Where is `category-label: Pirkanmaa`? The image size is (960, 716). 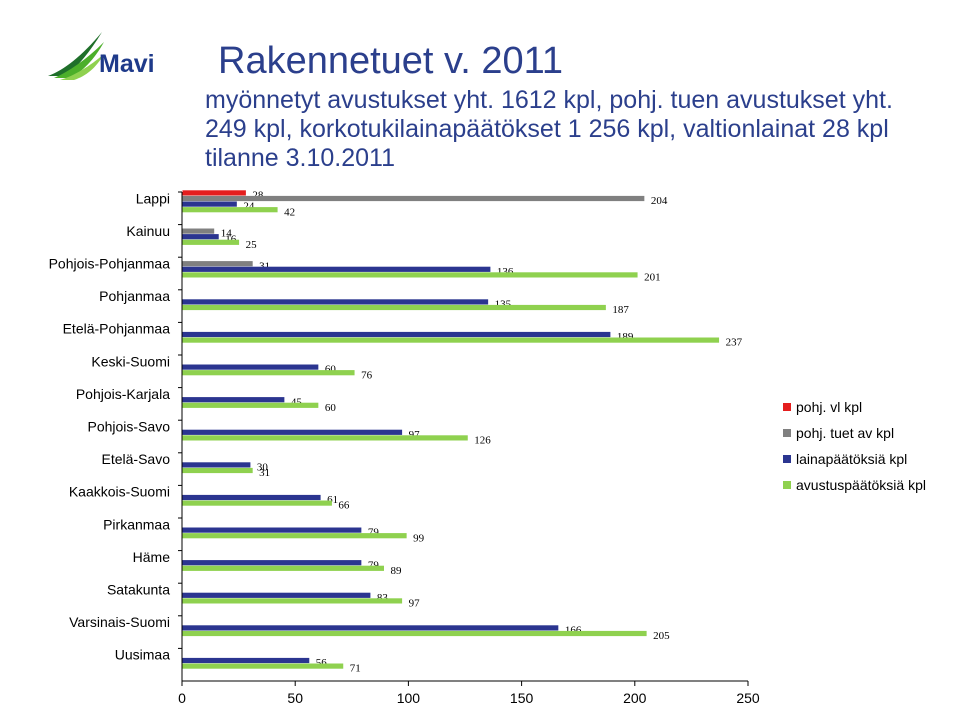
category-label: Pirkanmaa is located at coordinates (136, 524).